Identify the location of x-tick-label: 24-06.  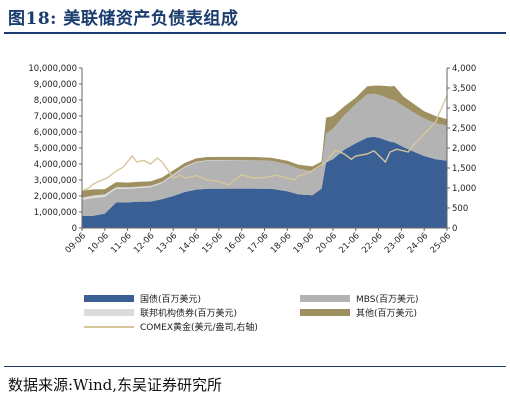
(418, 243).